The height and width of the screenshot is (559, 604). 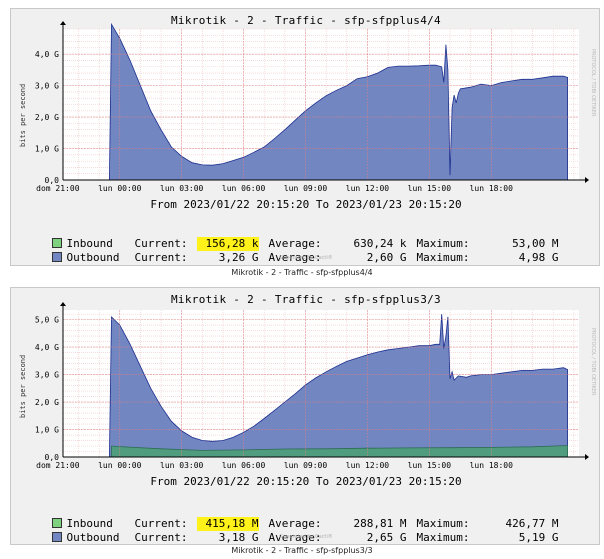 I want to click on y-tick-label: 5,0 G, so click(x=47, y=320).